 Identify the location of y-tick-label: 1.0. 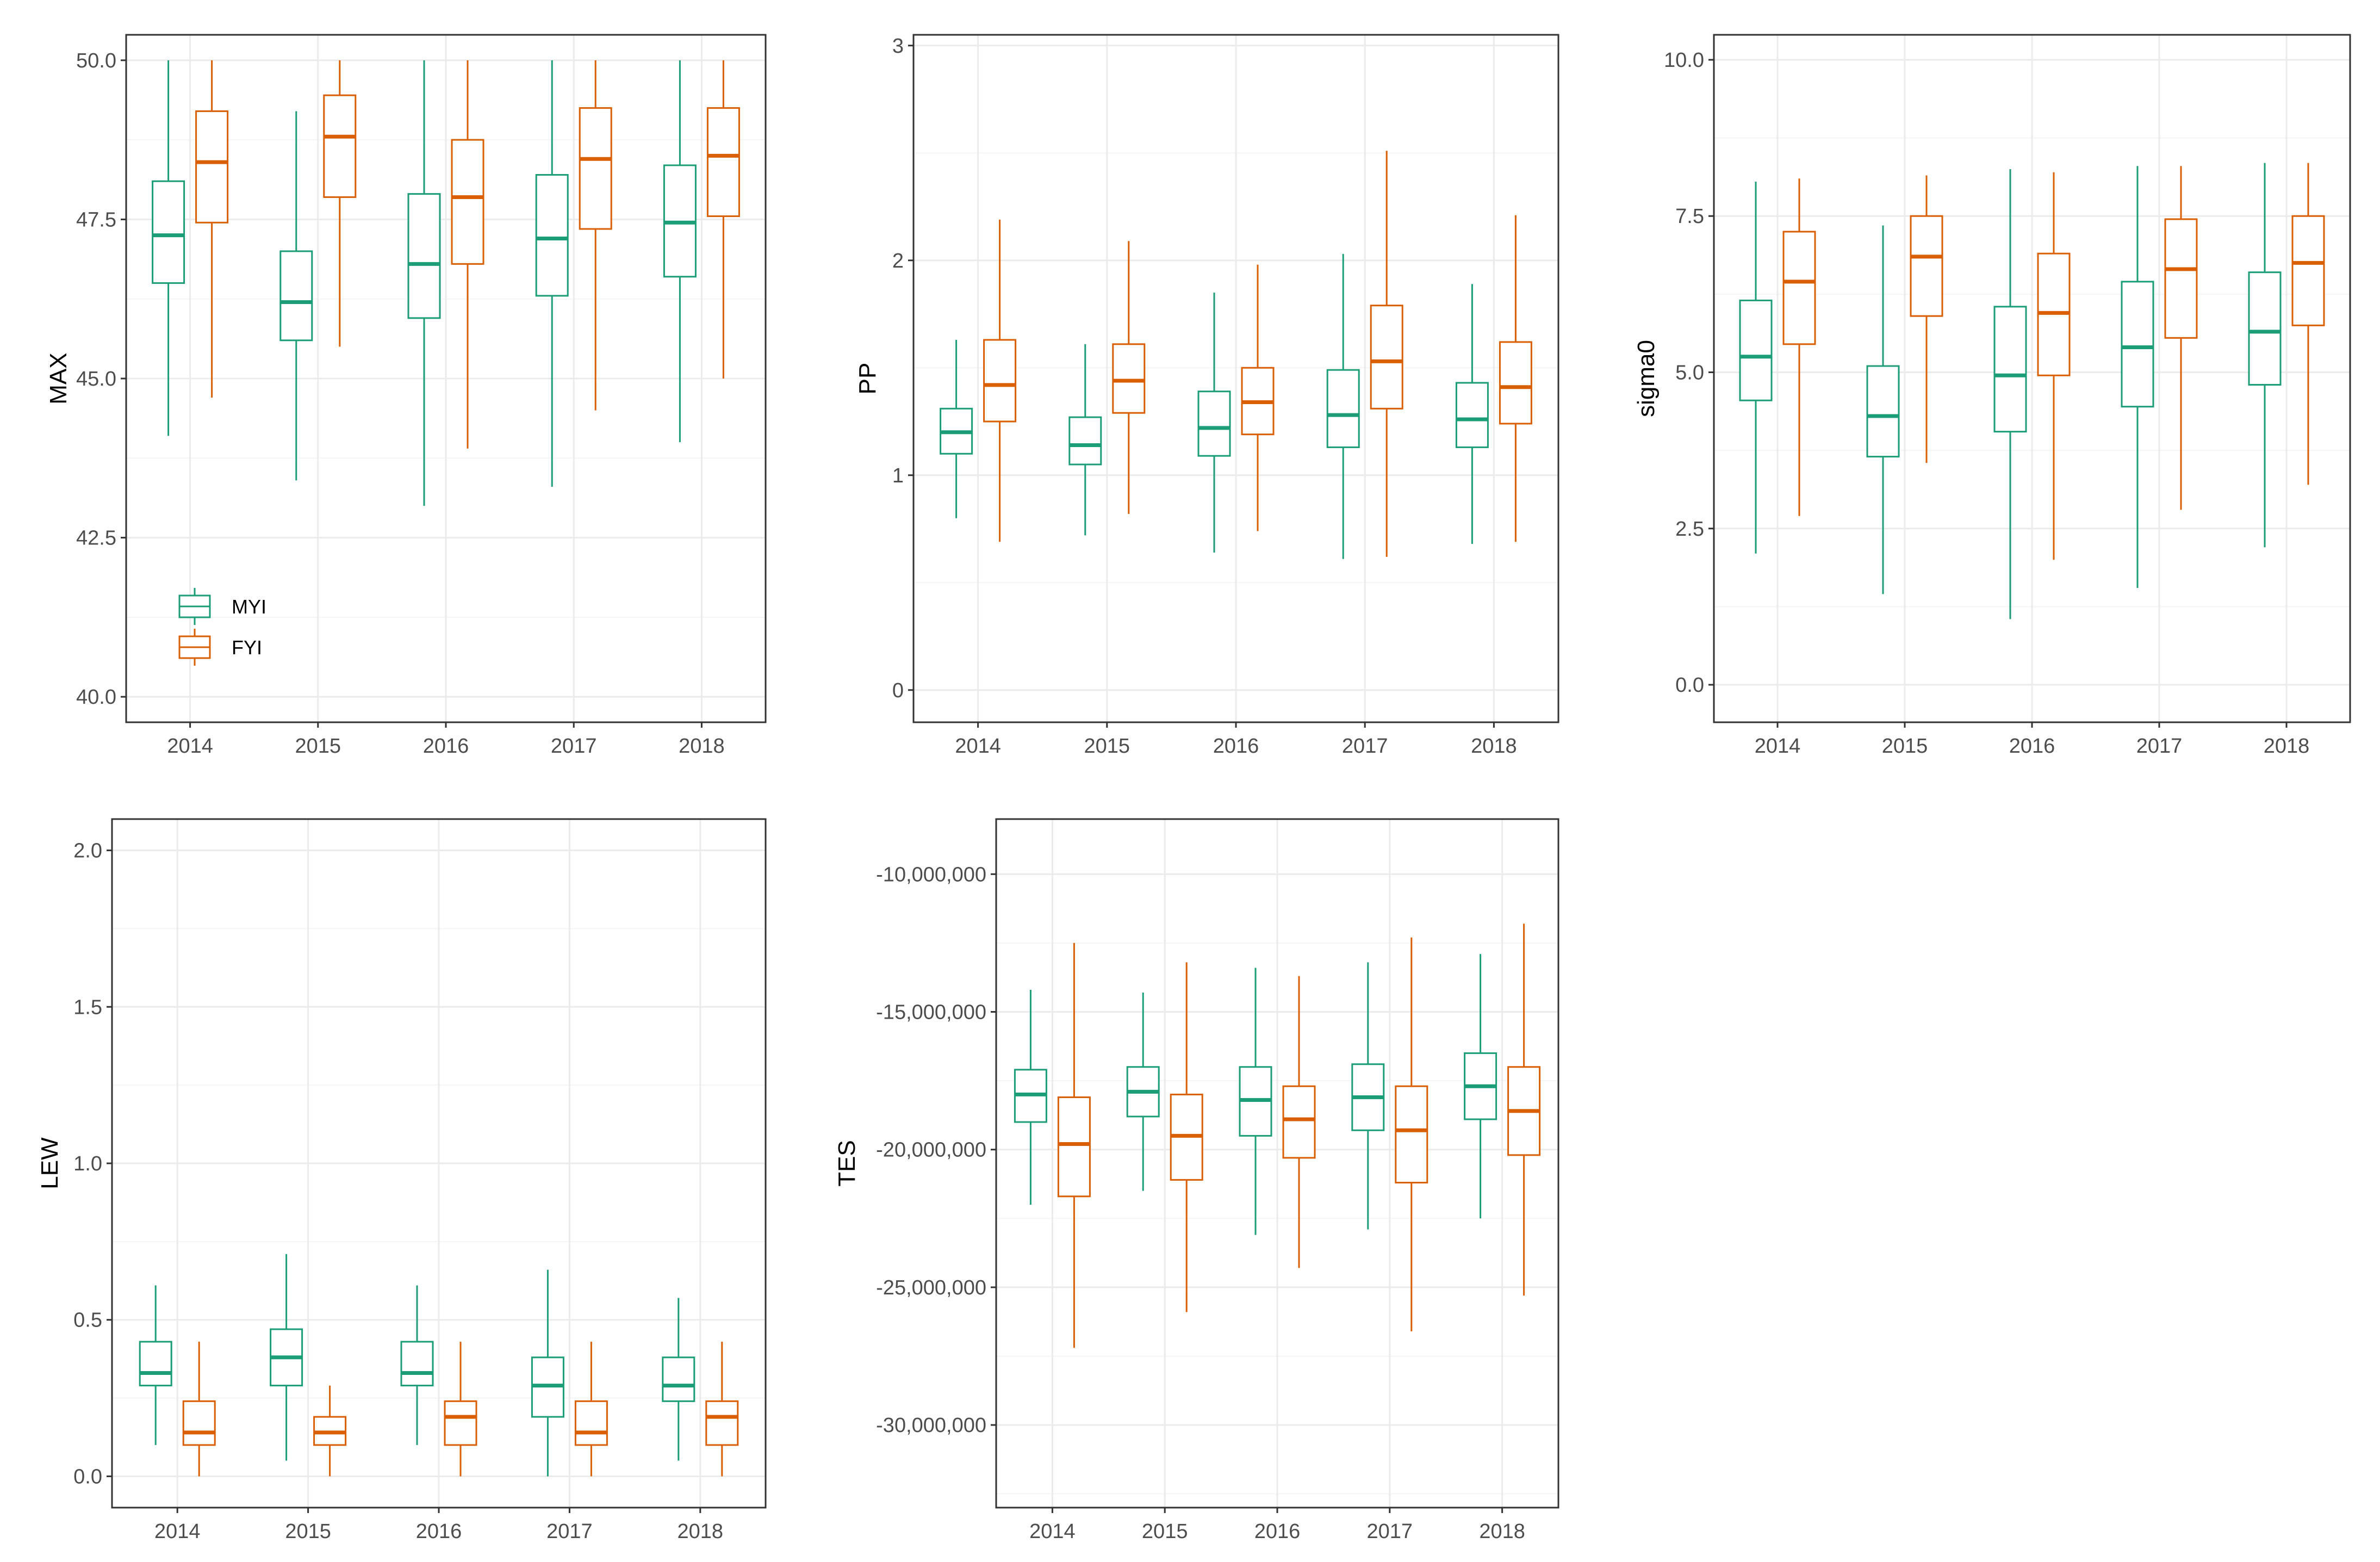
(87, 1163).